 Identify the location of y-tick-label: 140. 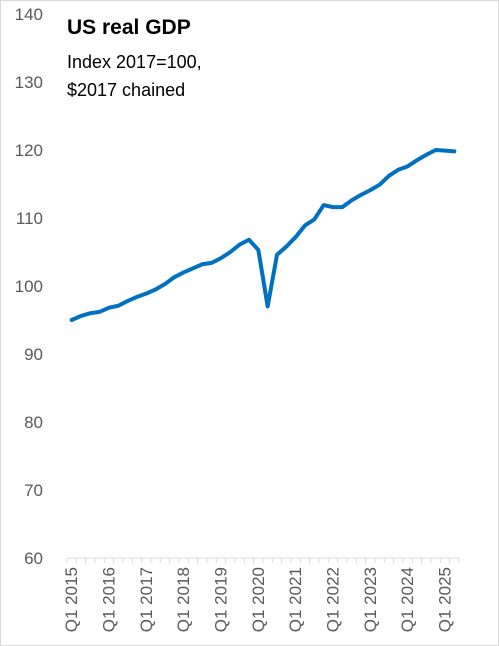
(29, 14).